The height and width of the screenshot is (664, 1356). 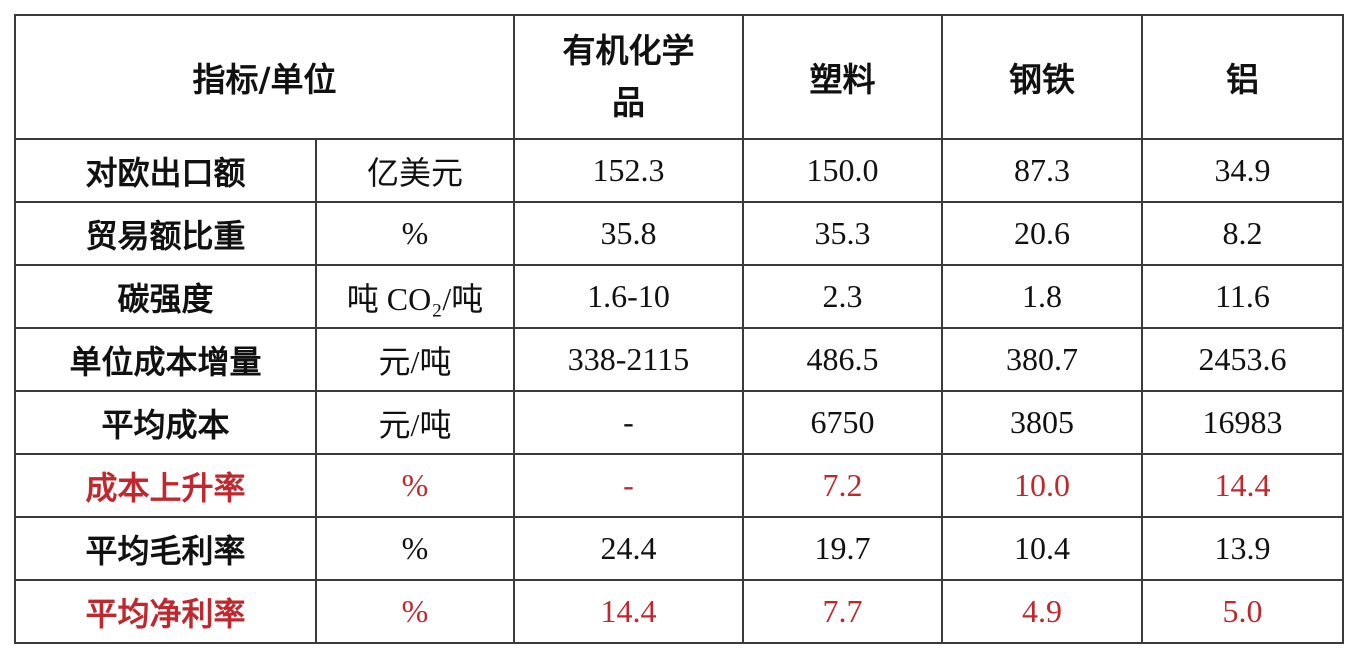 I want to click on value-cell: 35.8, so click(x=628, y=233).